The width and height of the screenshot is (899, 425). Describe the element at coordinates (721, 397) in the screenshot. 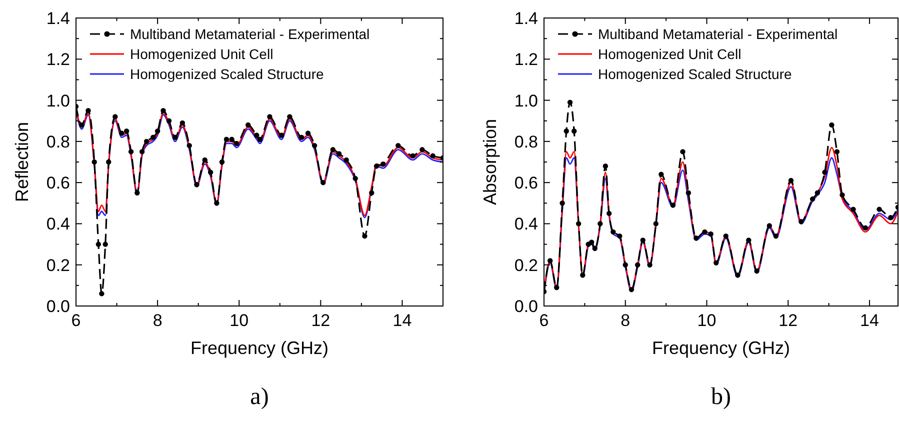

I see `text: b)` at that location.